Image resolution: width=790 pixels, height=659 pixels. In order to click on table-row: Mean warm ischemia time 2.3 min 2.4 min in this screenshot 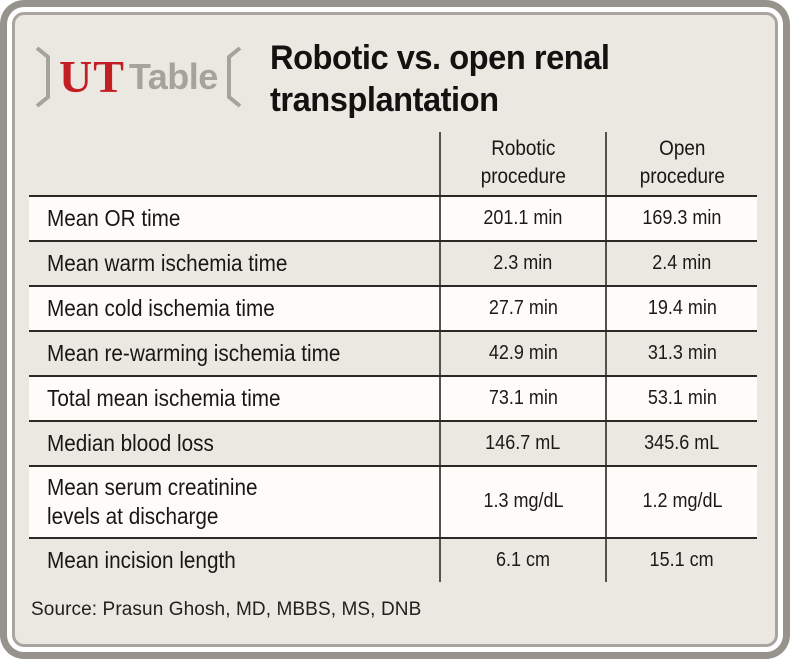, I will do `click(393, 262)`.